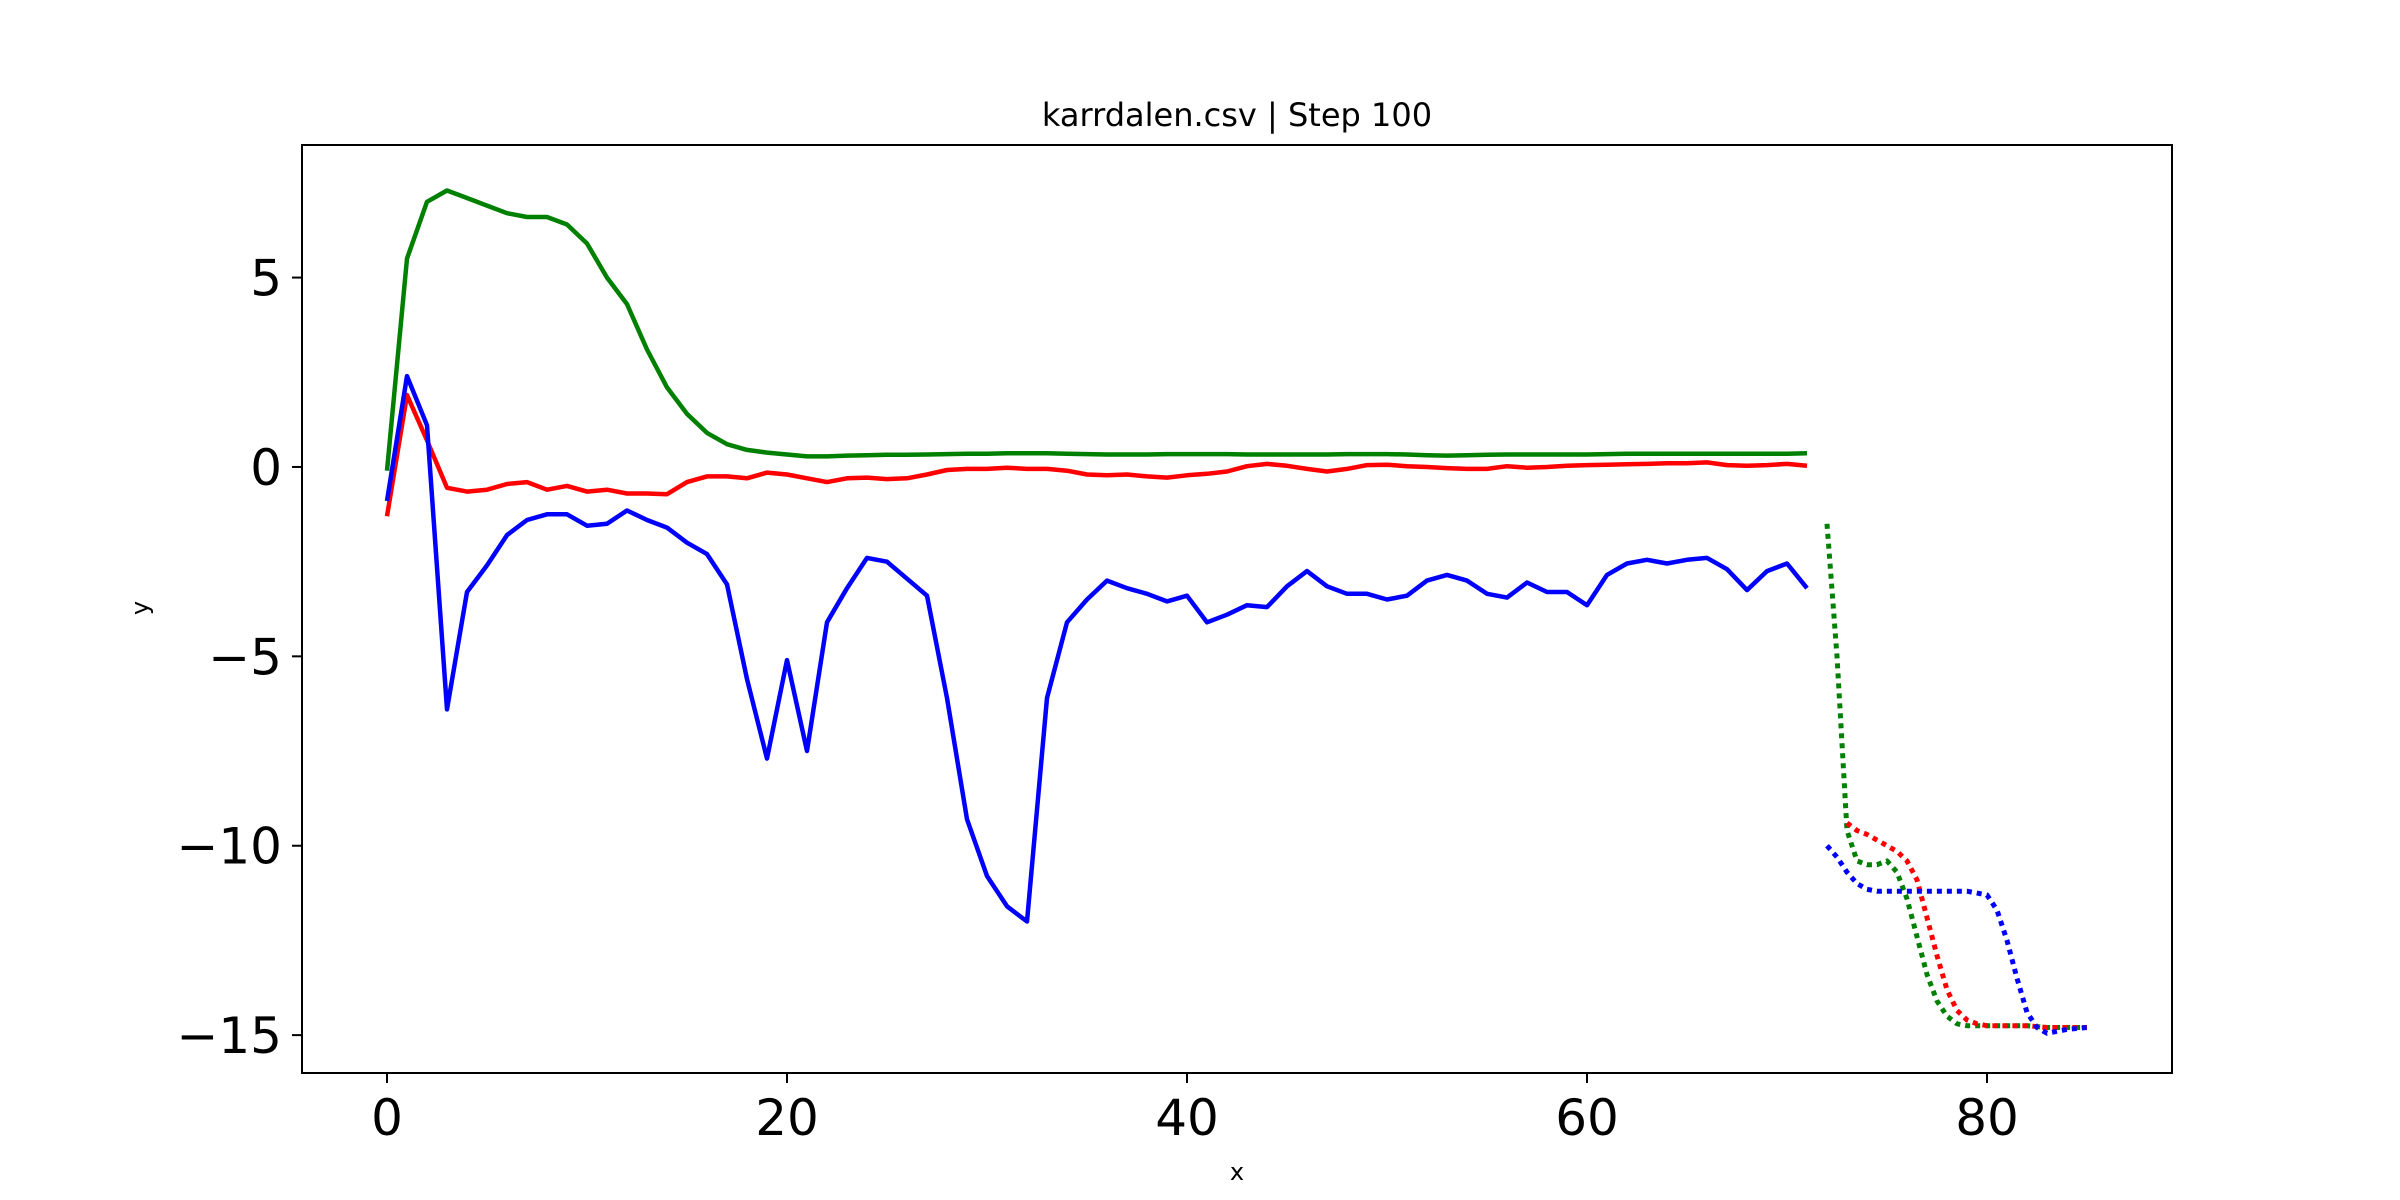 This screenshot has width=2400, height=1200. What do you see at coordinates (1237, 115) in the screenshot?
I see `chart-title: karrdalen.csv | Step 100` at bounding box center [1237, 115].